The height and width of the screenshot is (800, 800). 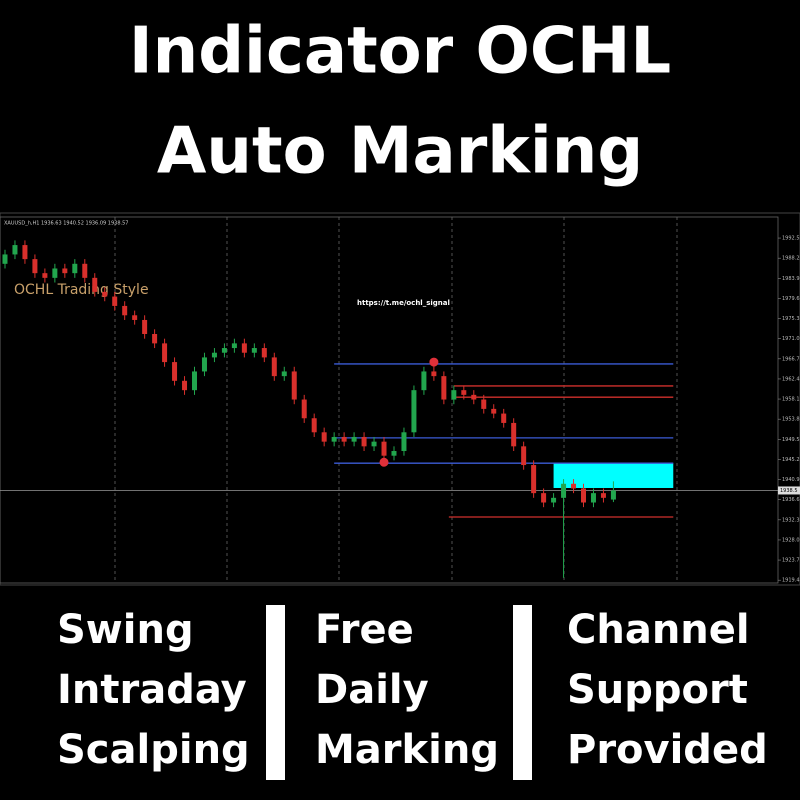 What do you see at coordinates (791, 460) in the screenshot?
I see `y-tick-label: 1945.2` at bounding box center [791, 460].